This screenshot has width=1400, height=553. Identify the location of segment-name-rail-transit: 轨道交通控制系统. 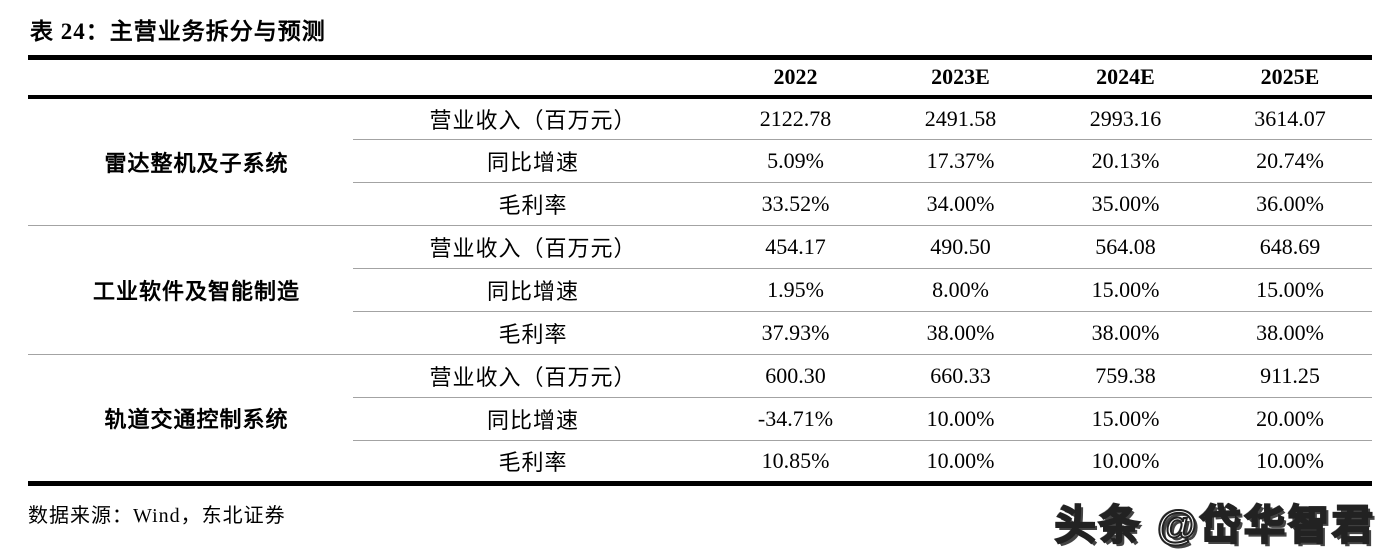
(190, 419).